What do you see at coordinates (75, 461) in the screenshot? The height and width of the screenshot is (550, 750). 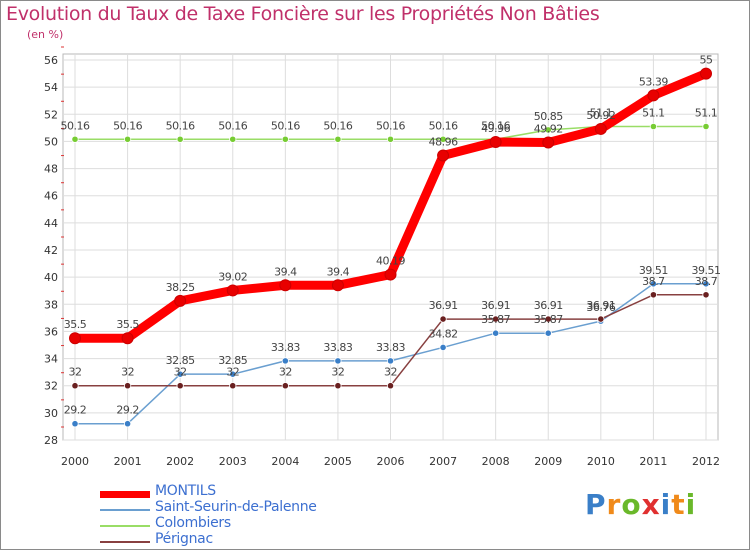 I see `x-tick-label: 2000` at bounding box center [75, 461].